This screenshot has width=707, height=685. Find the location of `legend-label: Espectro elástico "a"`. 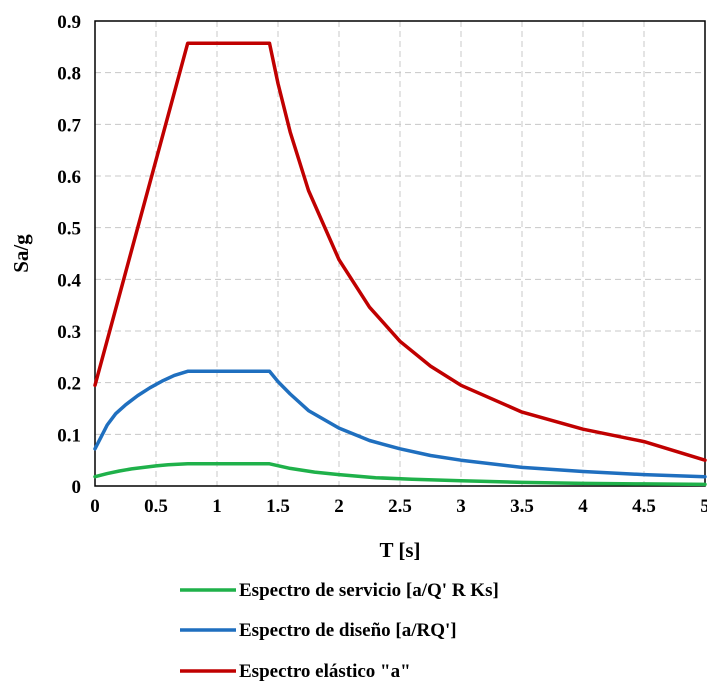

legend-label: Espectro elástico "a" is located at coordinates (325, 671).